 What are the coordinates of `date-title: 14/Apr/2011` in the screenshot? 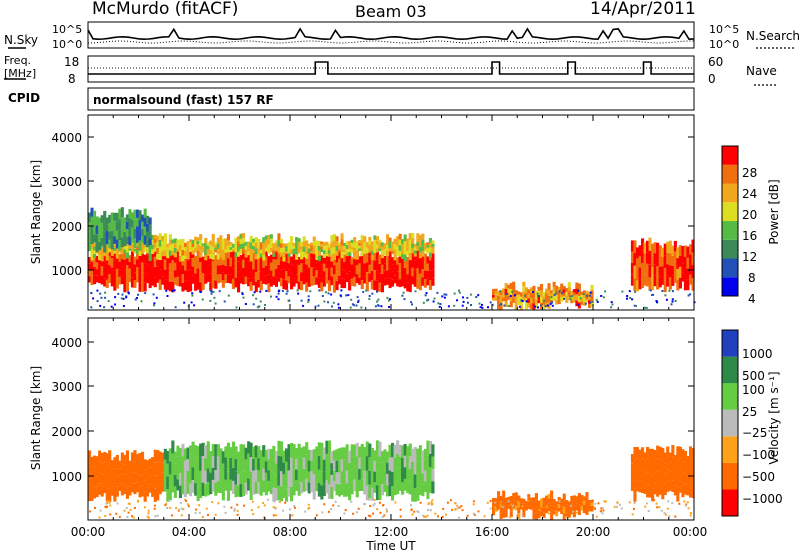 It's located at (643, 9).